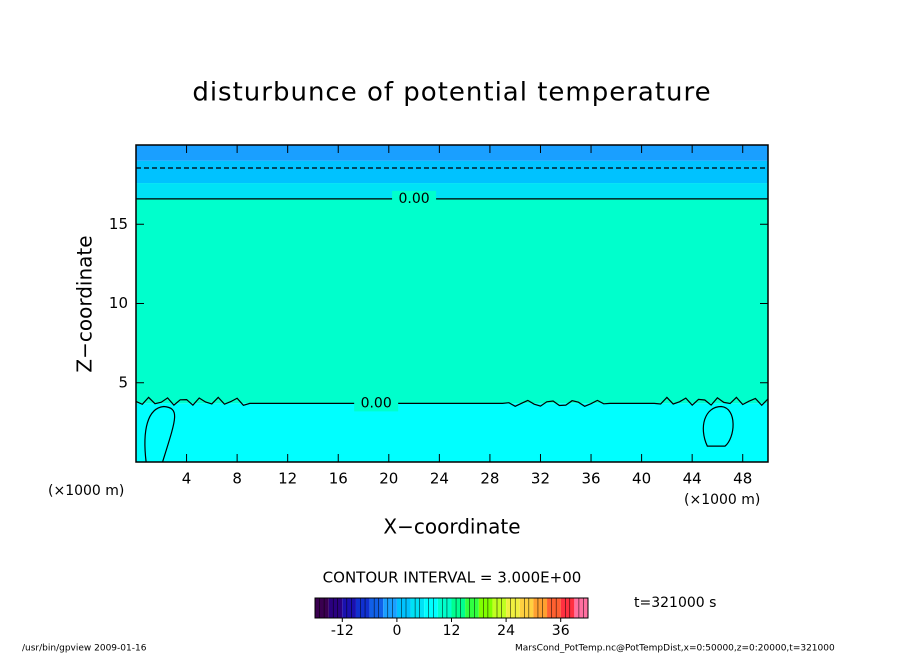 The height and width of the screenshot is (658, 904). I want to click on contour-interval: CONTOUR INTERVAL = 3.000E+00, so click(452, 578).